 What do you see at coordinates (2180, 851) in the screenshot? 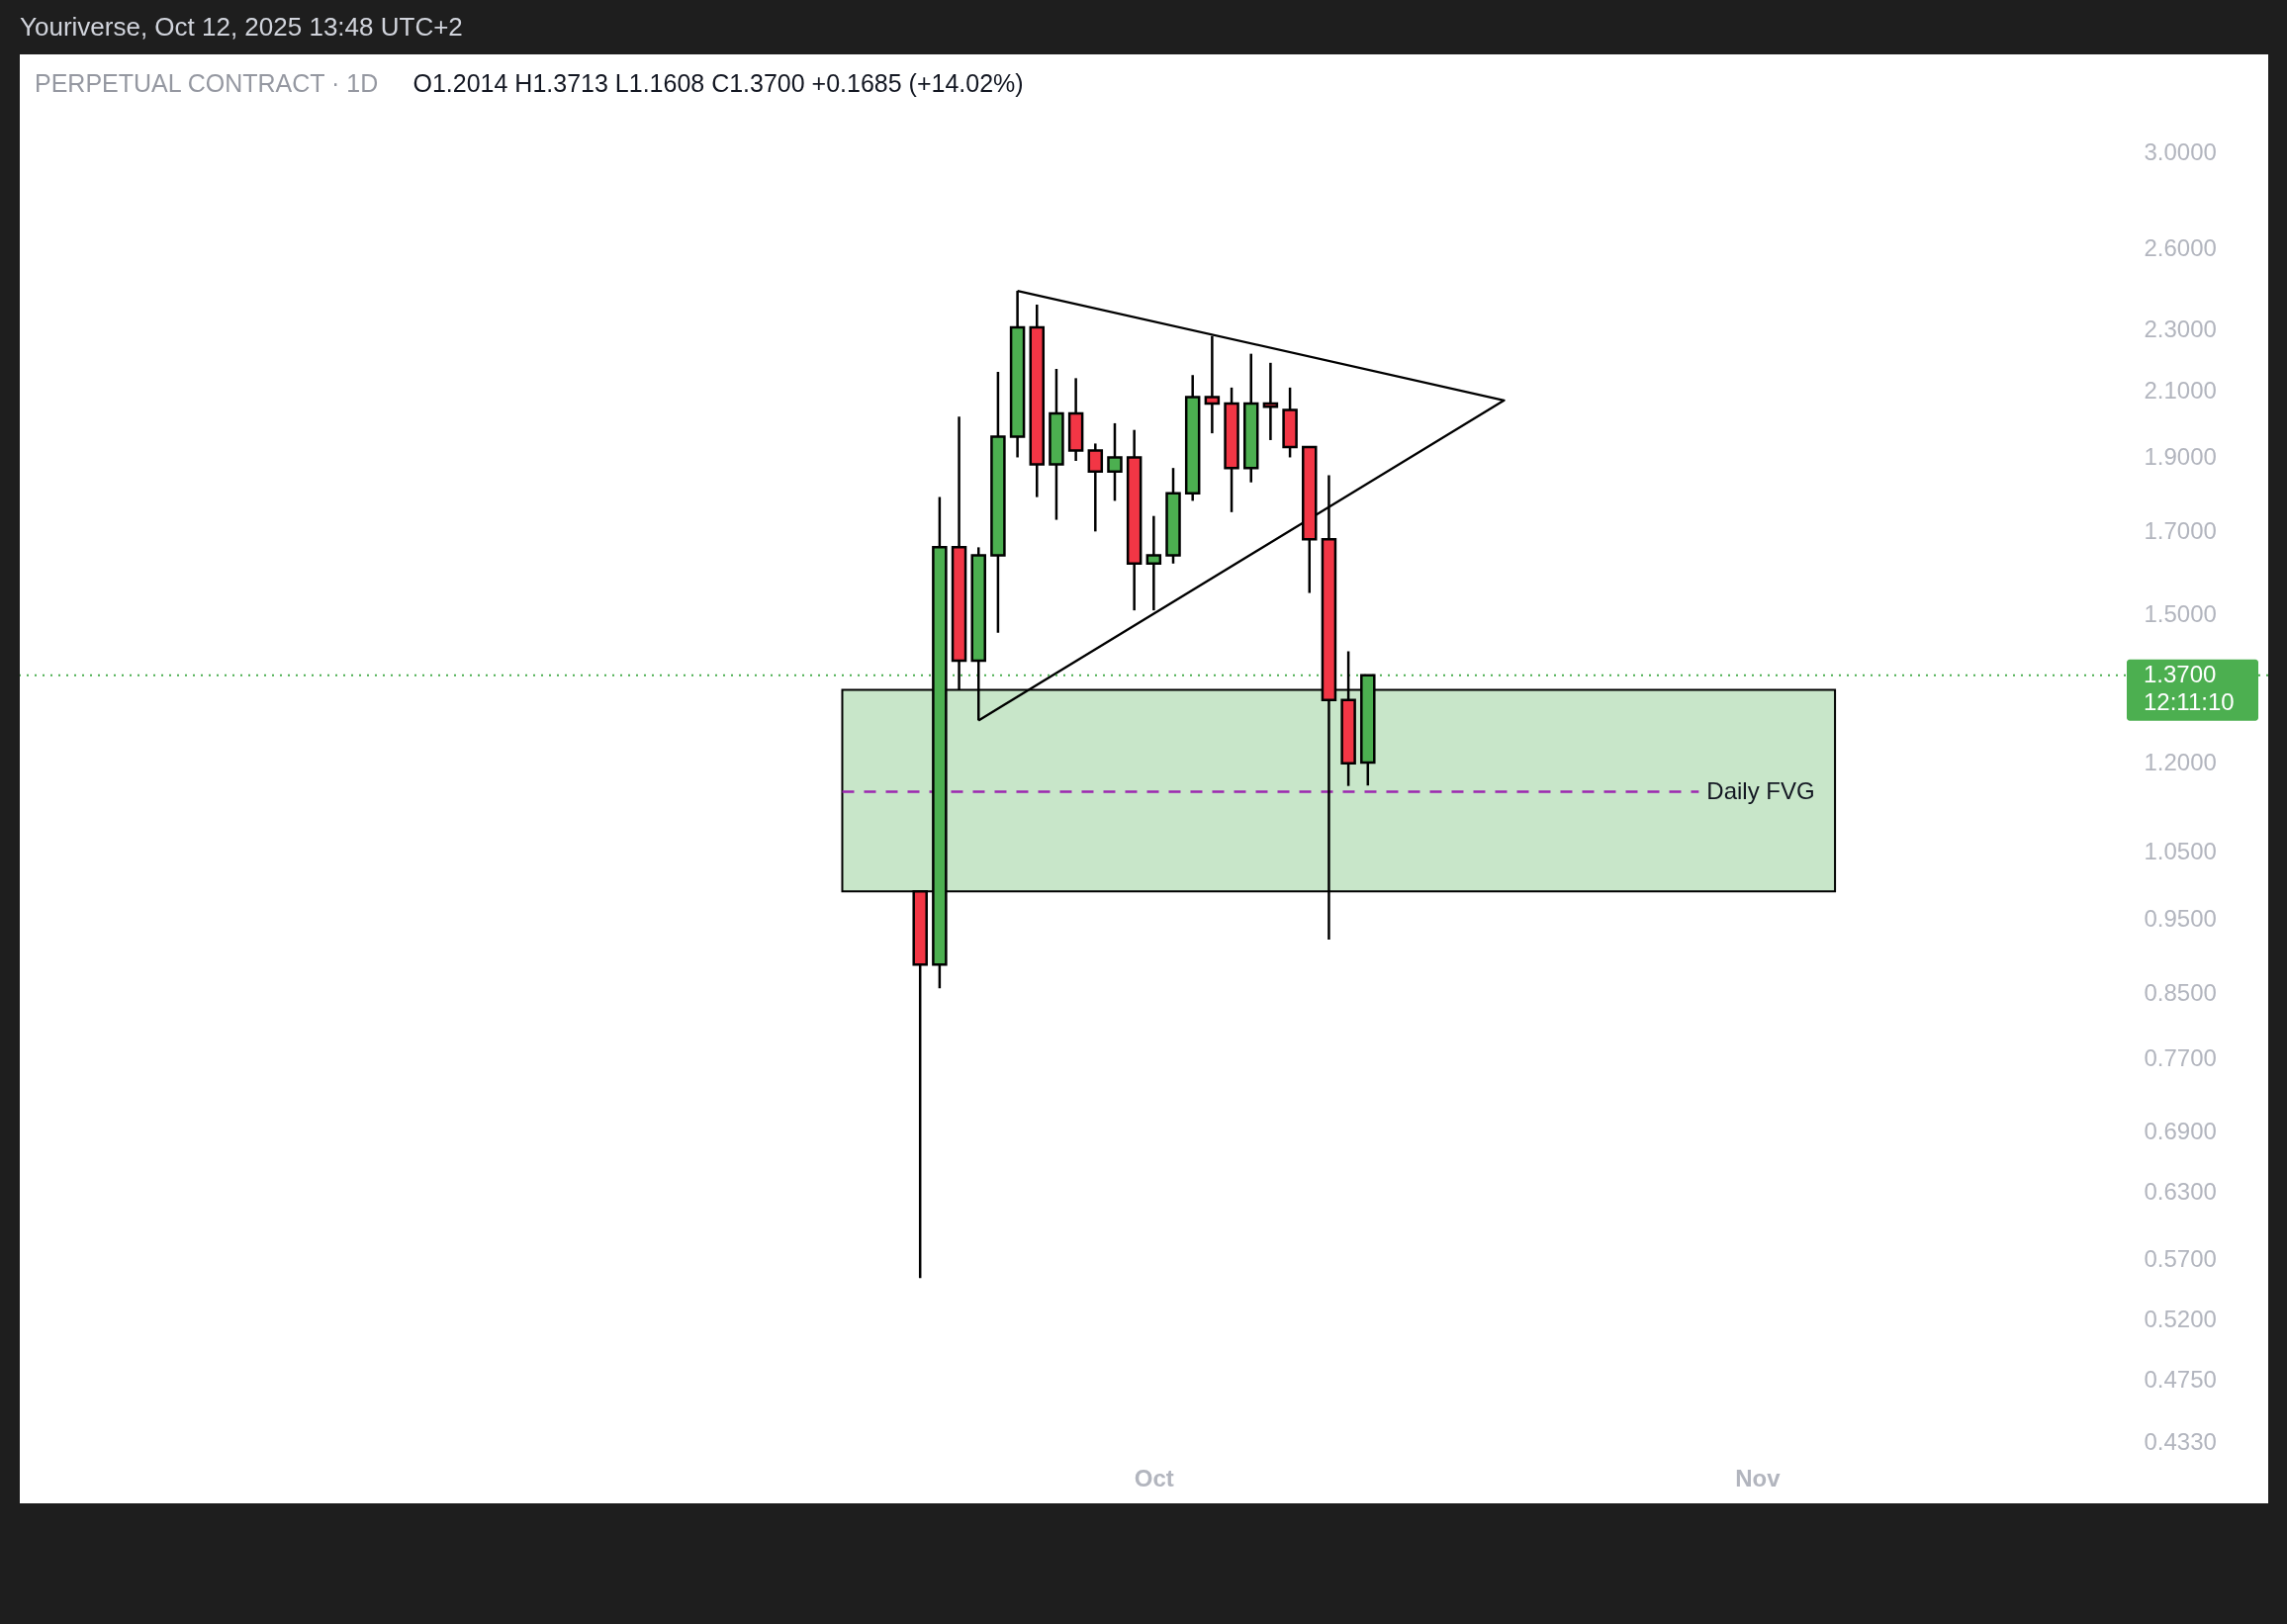
I see `y-tick-label: 1.0500` at bounding box center [2180, 851].